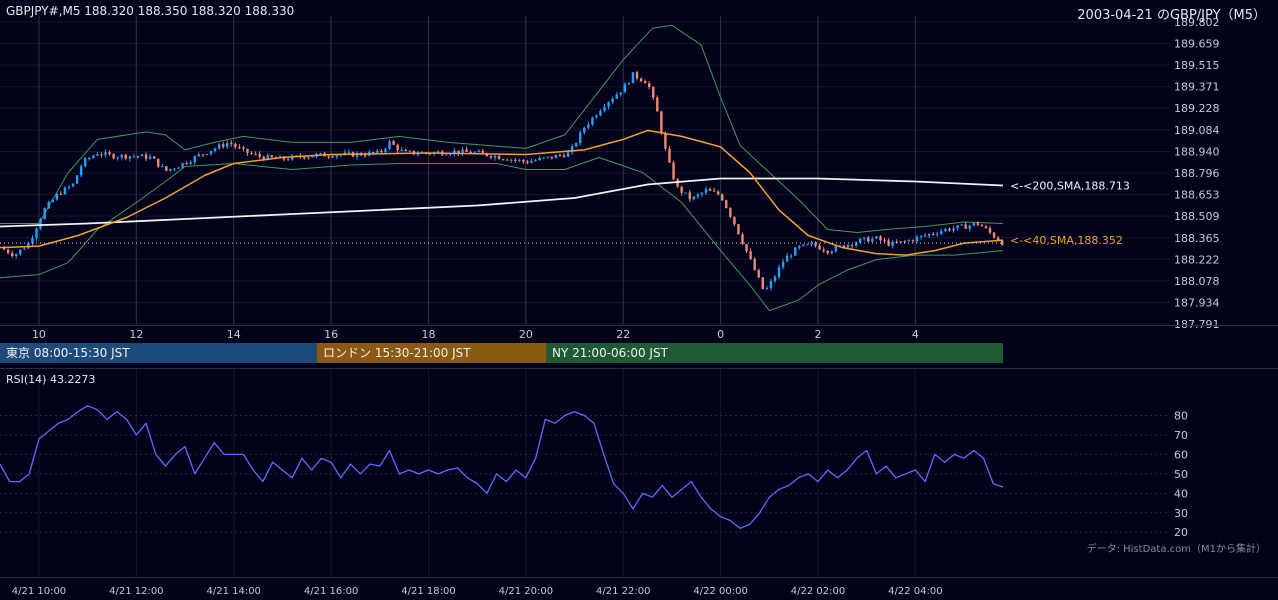 This screenshot has width=1278, height=600. What do you see at coordinates (1181, 493) in the screenshot?
I see `rsi-tick-label: 40` at bounding box center [1181, 493].